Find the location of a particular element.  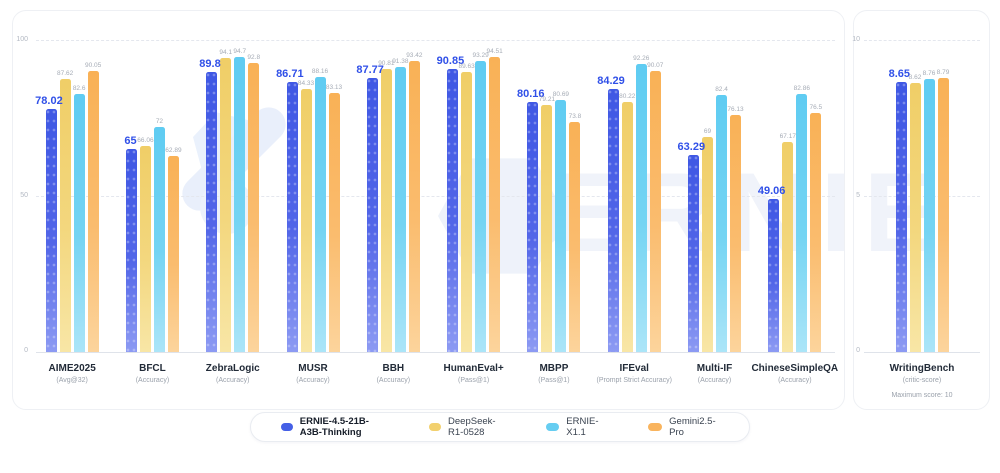

bar-group-ZebraLogic: 89.8 94.1 94.7 92.8 ZebraLogic (Accuracy) is located at coordinates (229, 212).